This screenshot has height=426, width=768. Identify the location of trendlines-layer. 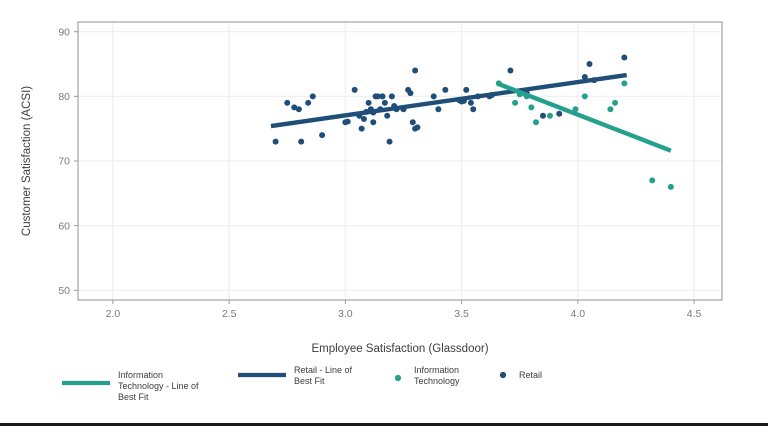
(471, 112).